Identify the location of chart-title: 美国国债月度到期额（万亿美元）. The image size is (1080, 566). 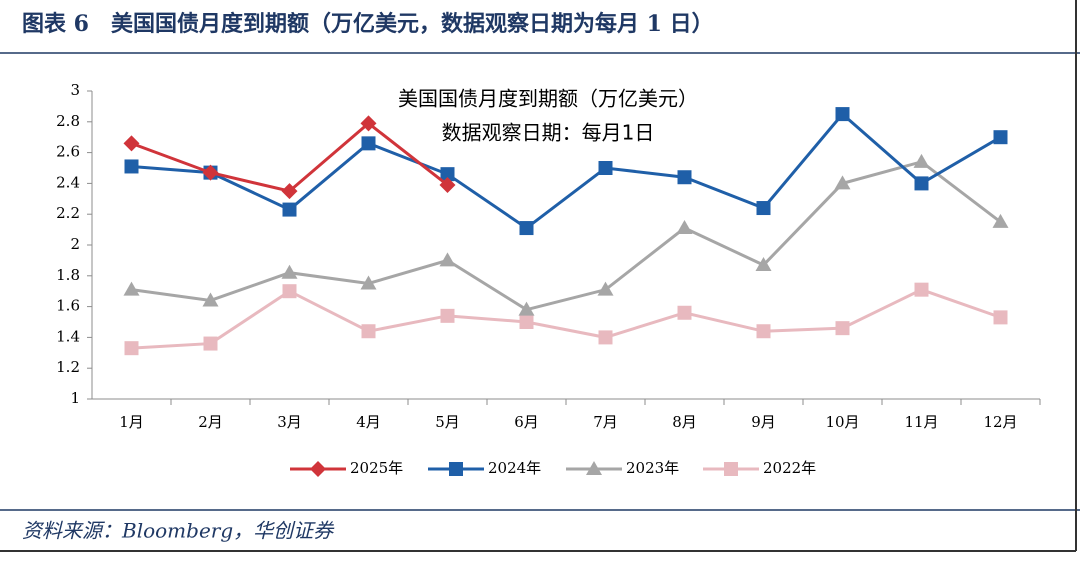
(548, 99).